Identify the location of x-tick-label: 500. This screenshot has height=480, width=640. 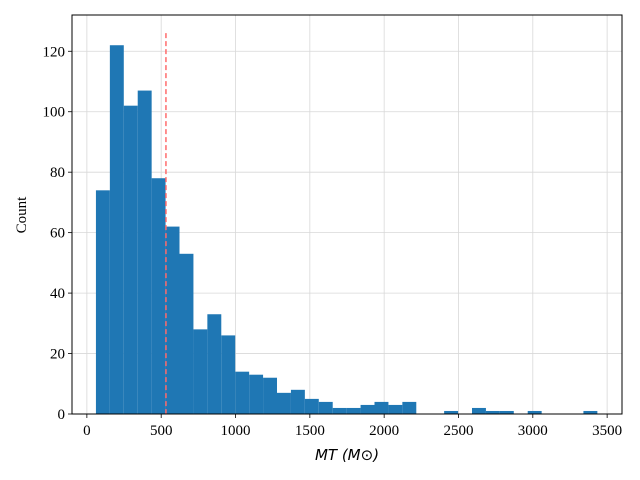
(161, 431).